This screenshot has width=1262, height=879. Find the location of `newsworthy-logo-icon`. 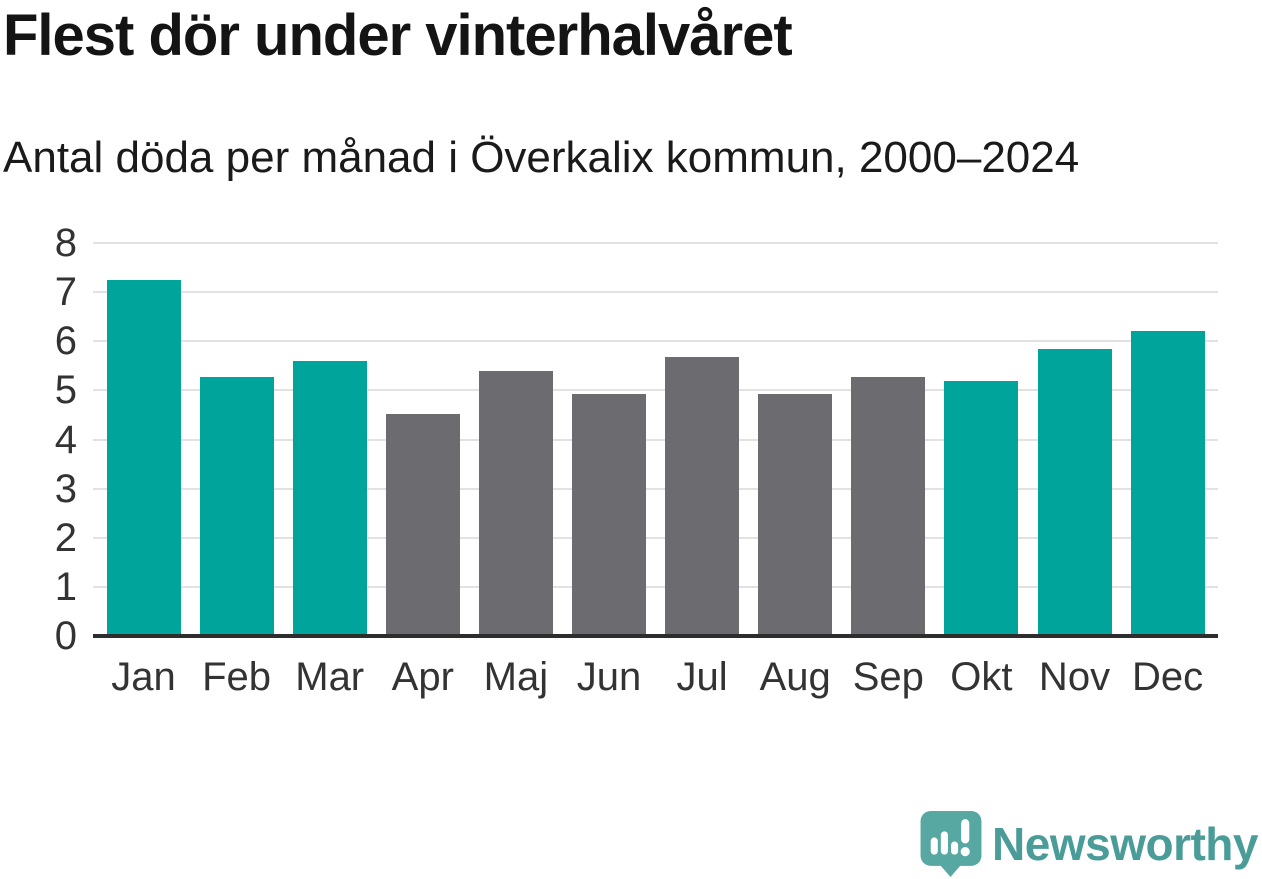

newsworthy-logo-icon is located at coordinates (951, 844).